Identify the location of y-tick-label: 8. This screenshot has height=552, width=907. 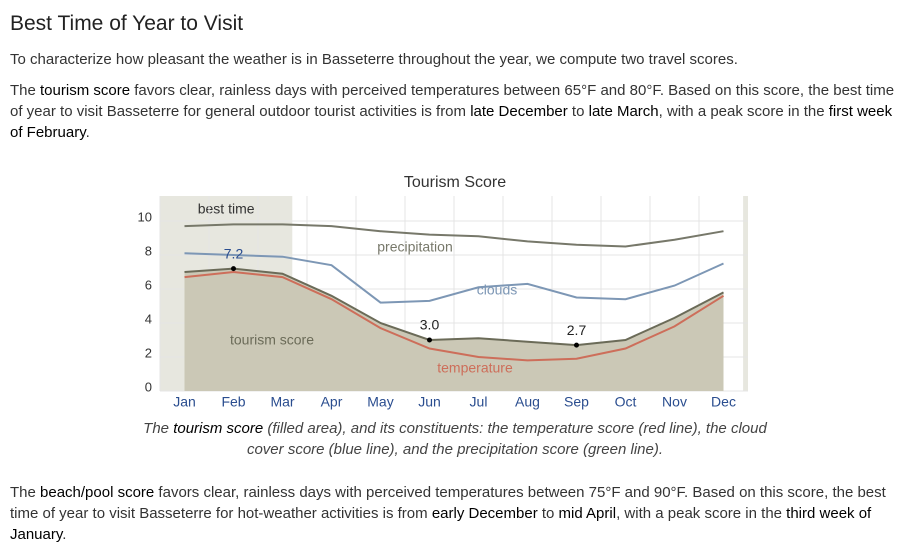
(148, 250).